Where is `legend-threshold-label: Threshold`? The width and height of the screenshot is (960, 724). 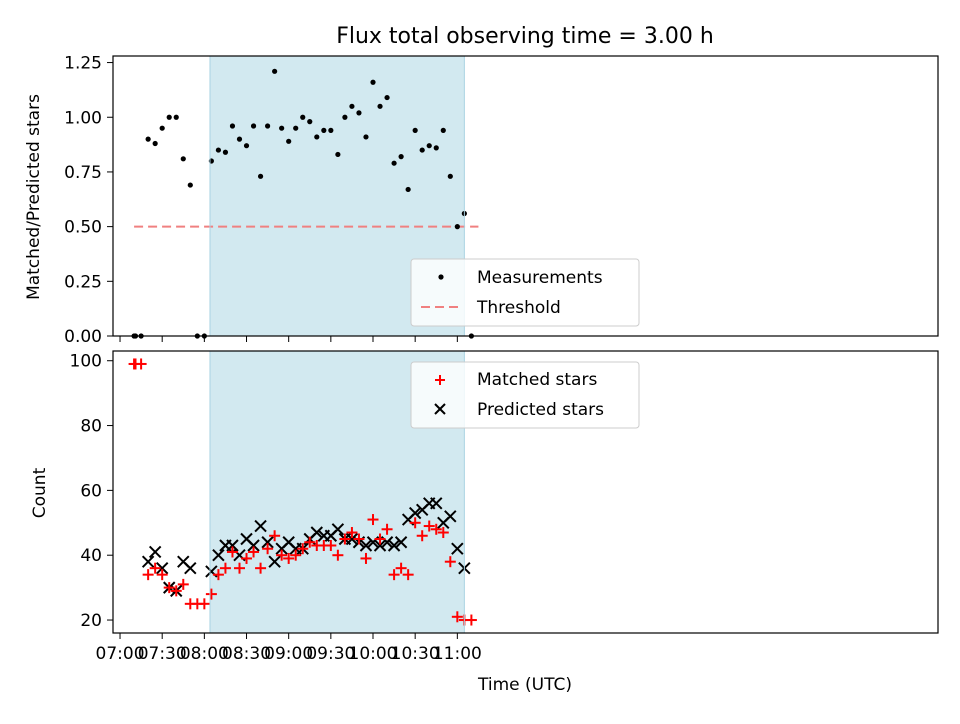
legend-threshold-label: Threshold is located at coordinates (518, 308).